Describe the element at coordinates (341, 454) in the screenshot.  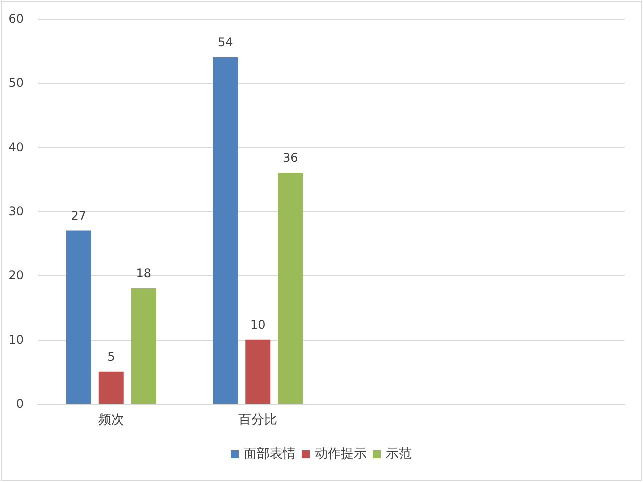
I see `legend-label: 动作提示` at that location.